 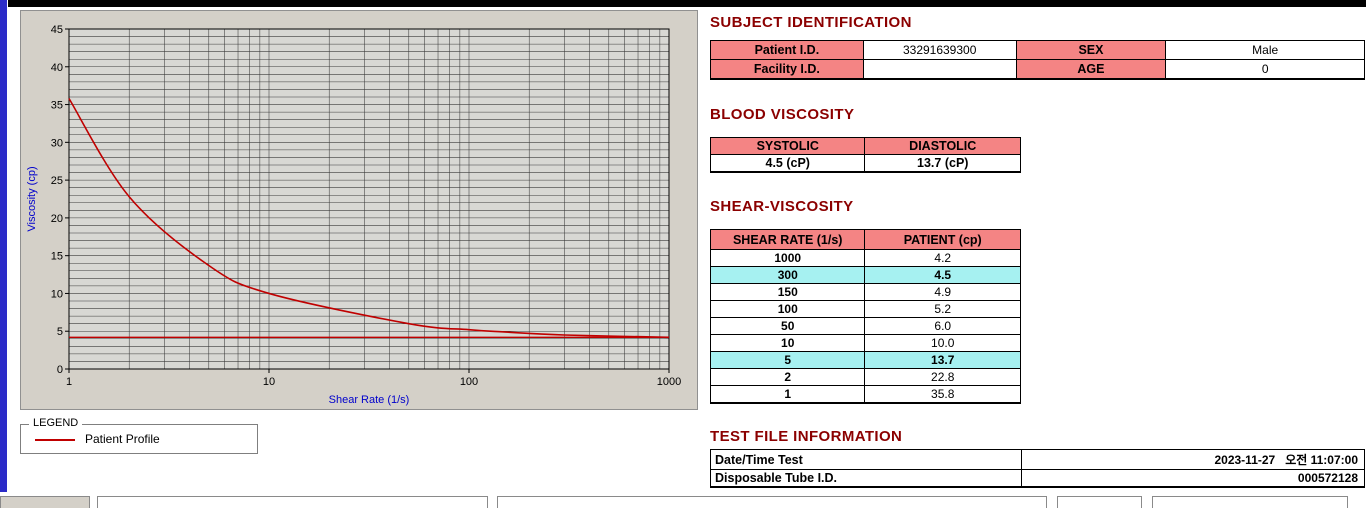 I want to click on shear-rate-cell: 100, so click(x=787, y=309).